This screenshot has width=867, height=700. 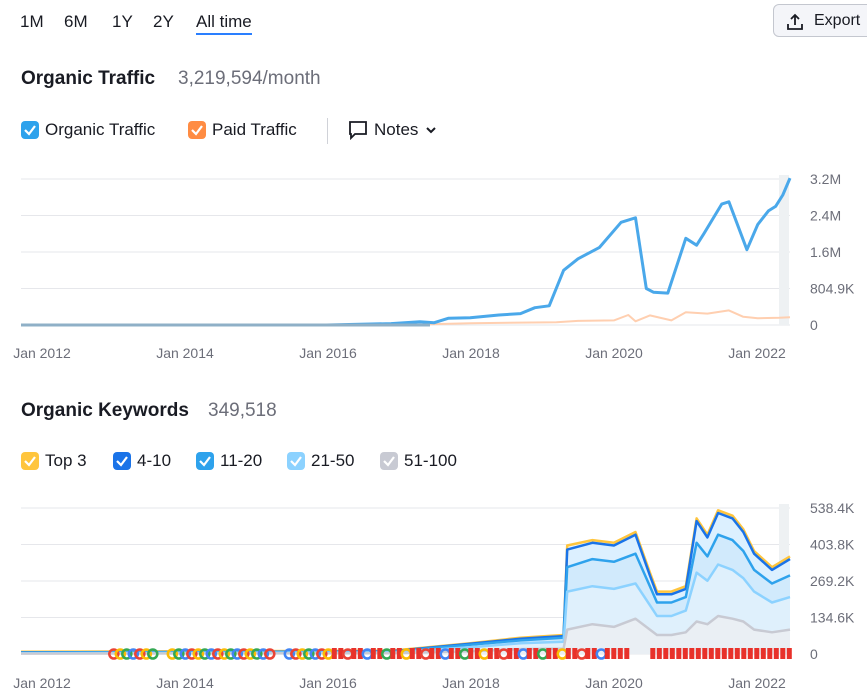 I want to click on keywords-x-tick: Jan 2016, so click(x=328, y=683).